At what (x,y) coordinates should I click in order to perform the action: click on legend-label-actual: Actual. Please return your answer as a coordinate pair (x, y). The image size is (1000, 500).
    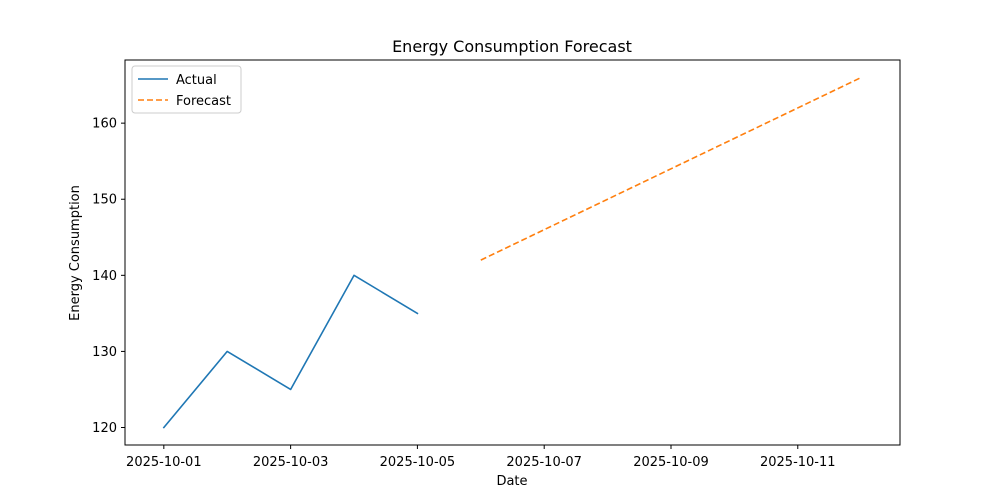
    Looking at the image, I should click on (196, 80).